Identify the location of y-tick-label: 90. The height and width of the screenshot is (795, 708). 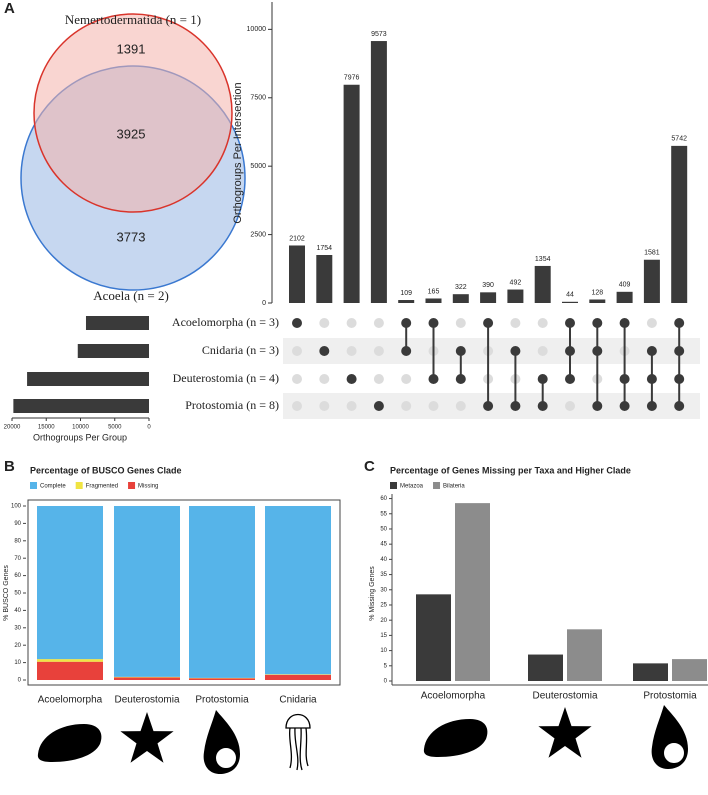
(17, 524).